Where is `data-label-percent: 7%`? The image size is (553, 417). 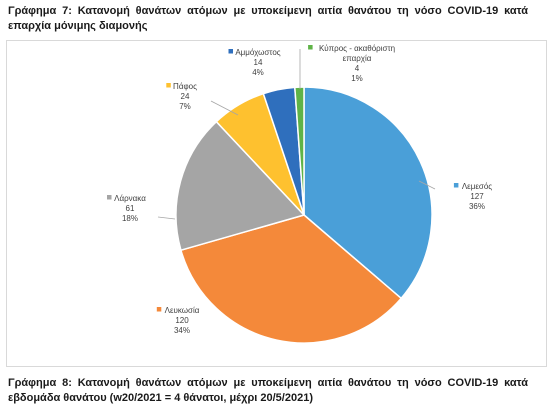 data-label-percent: 7% is located at coordinates (185, 106).